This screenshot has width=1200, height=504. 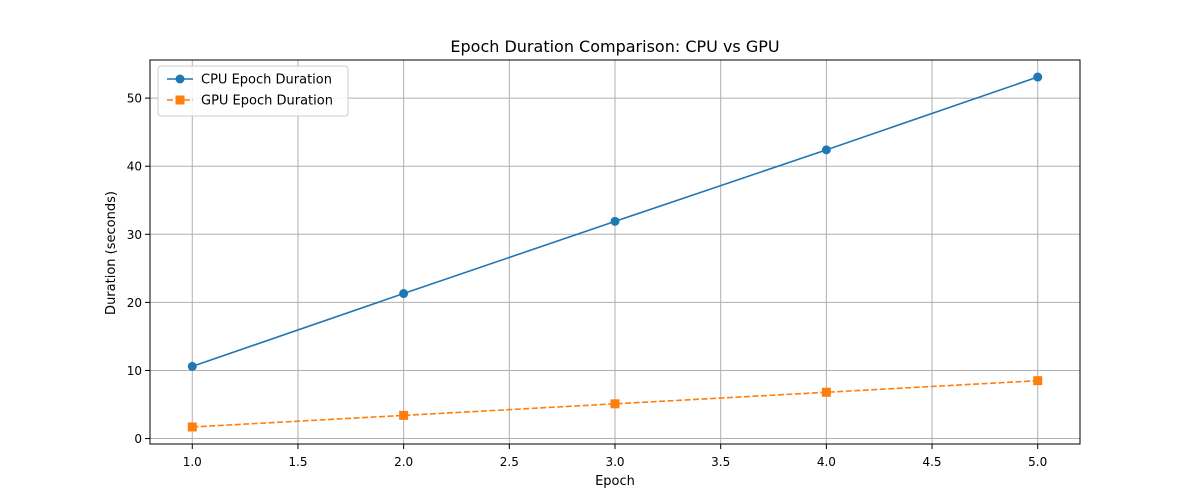 I want to click on legend-label: CPU Epoch Duration, so click(x=266, y=80).